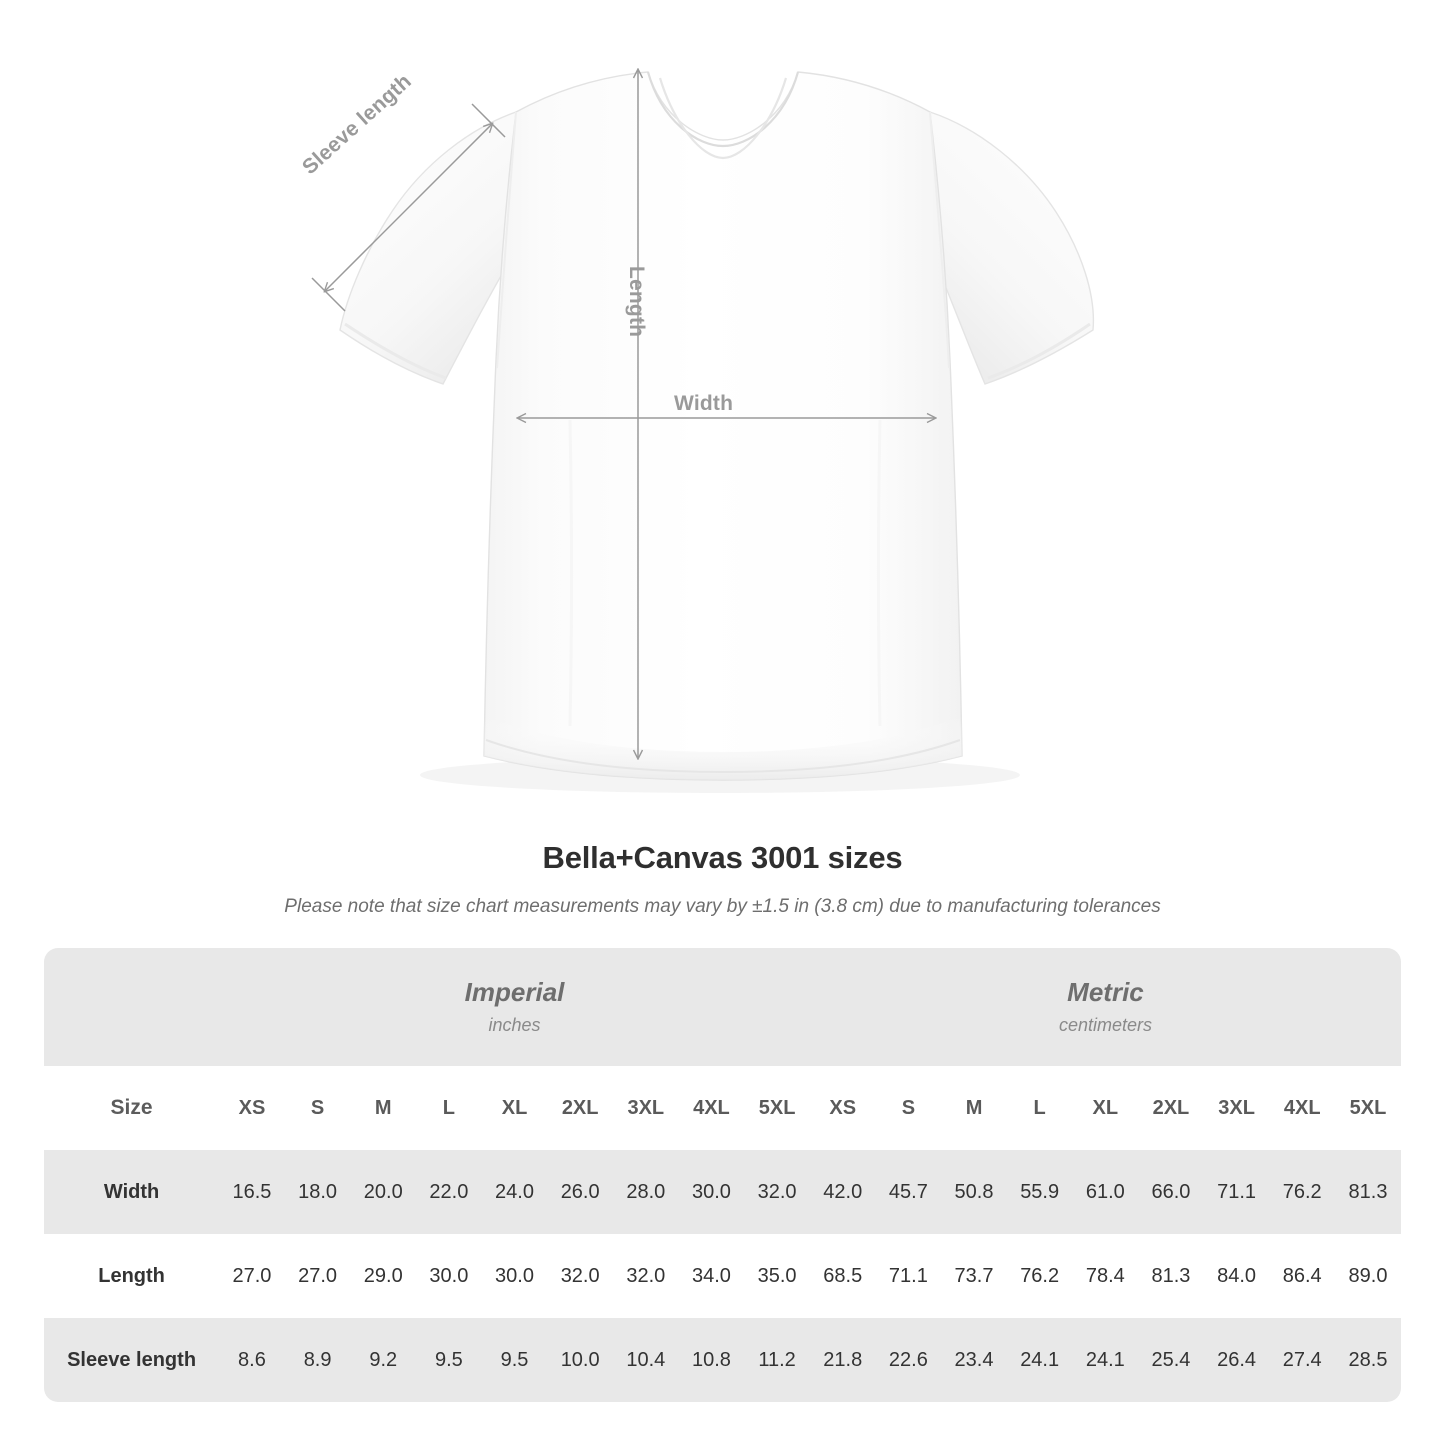  I want to click on cell-sleeve-imperial-xl: 9.5, so click(514, 1360).